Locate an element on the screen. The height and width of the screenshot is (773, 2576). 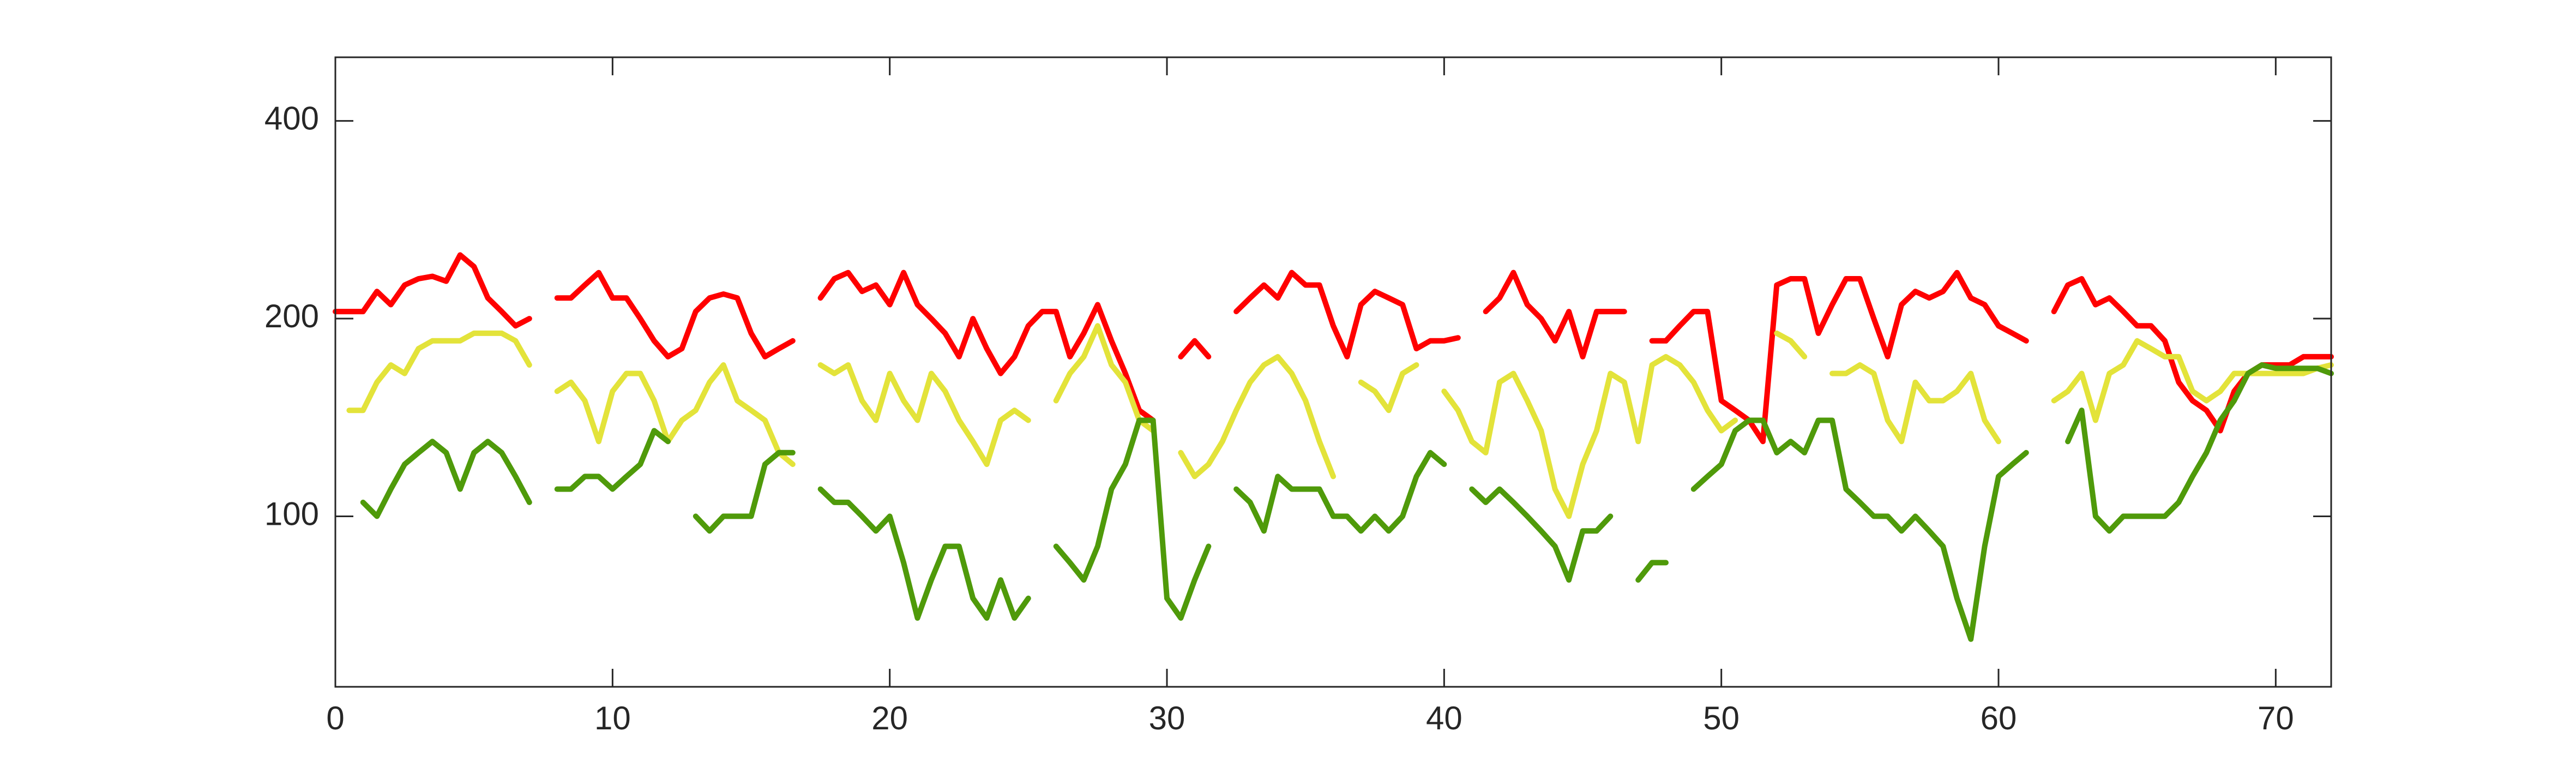
x-tick-label: 60 is located at coordinates (1999, 718).